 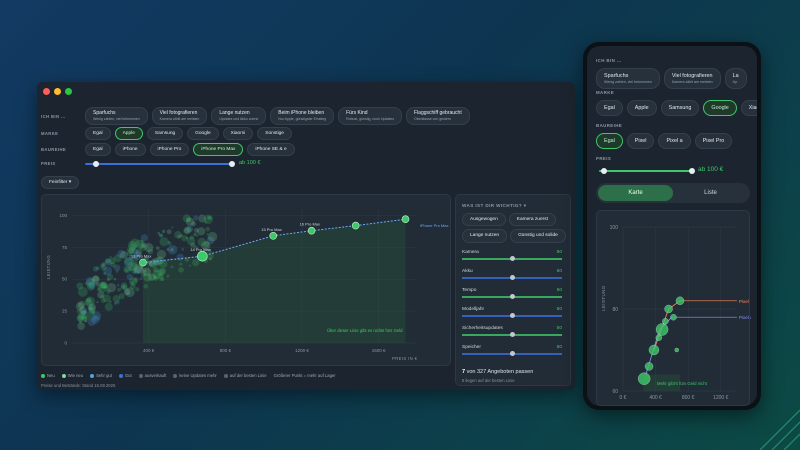 What do you see at coordinates (628, 78) in the screenshot?
I see `phone-persona-chip: Sparfuchs Wenig zahlen, viel bekommen` at bounding box center [628, 78].